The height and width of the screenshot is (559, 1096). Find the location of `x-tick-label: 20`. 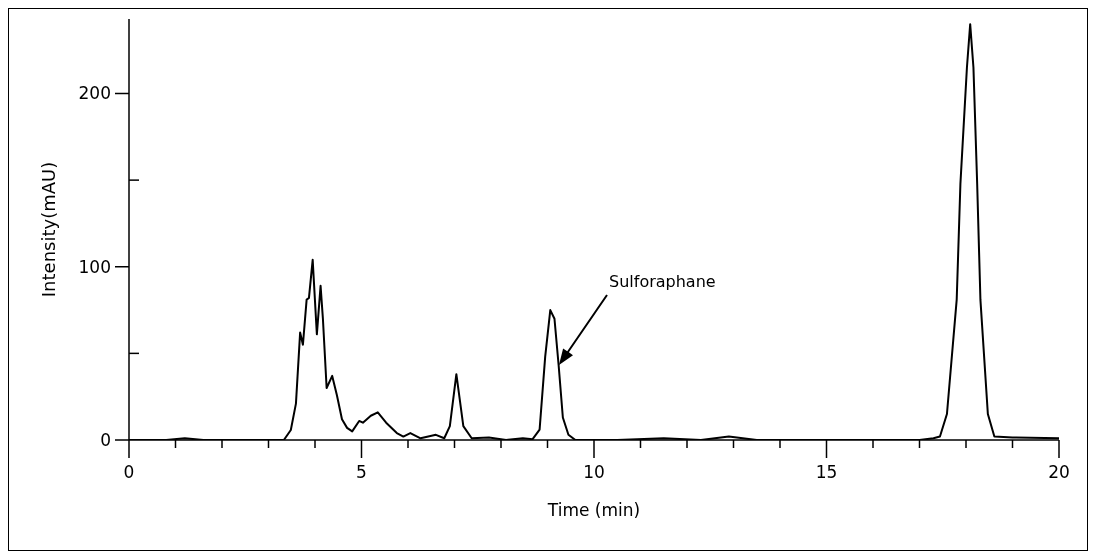

x-tick-label: 20 is located at coordinates (1059, 472).